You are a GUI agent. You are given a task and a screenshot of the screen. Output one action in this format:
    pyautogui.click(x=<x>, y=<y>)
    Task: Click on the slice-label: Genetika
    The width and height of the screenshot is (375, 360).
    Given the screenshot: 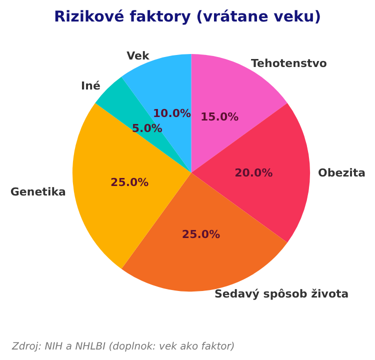 What is the action you would take?
    pyautogui.click(x=38, y=192)
    